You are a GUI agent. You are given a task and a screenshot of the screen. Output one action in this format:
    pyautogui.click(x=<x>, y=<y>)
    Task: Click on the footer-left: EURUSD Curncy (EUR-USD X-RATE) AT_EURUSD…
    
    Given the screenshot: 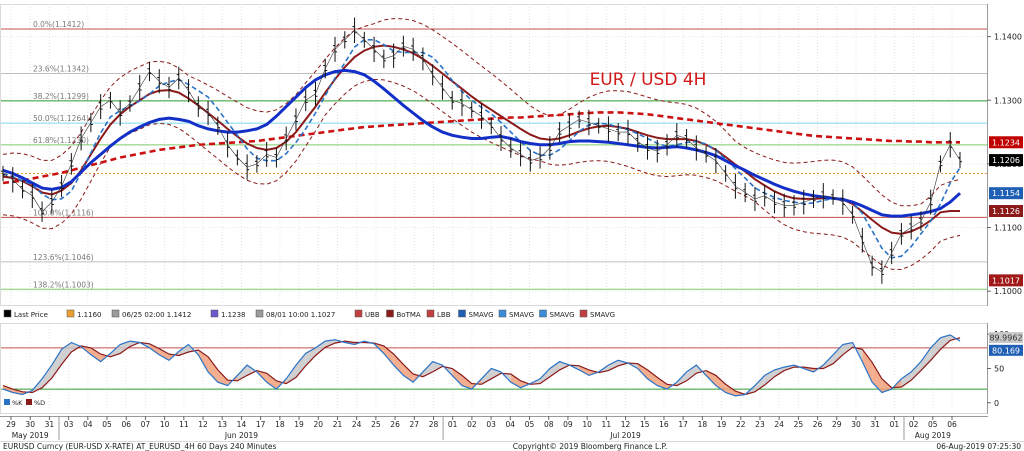 What is the action you would take?
    pyautogui.click(x=139, y=446)
    